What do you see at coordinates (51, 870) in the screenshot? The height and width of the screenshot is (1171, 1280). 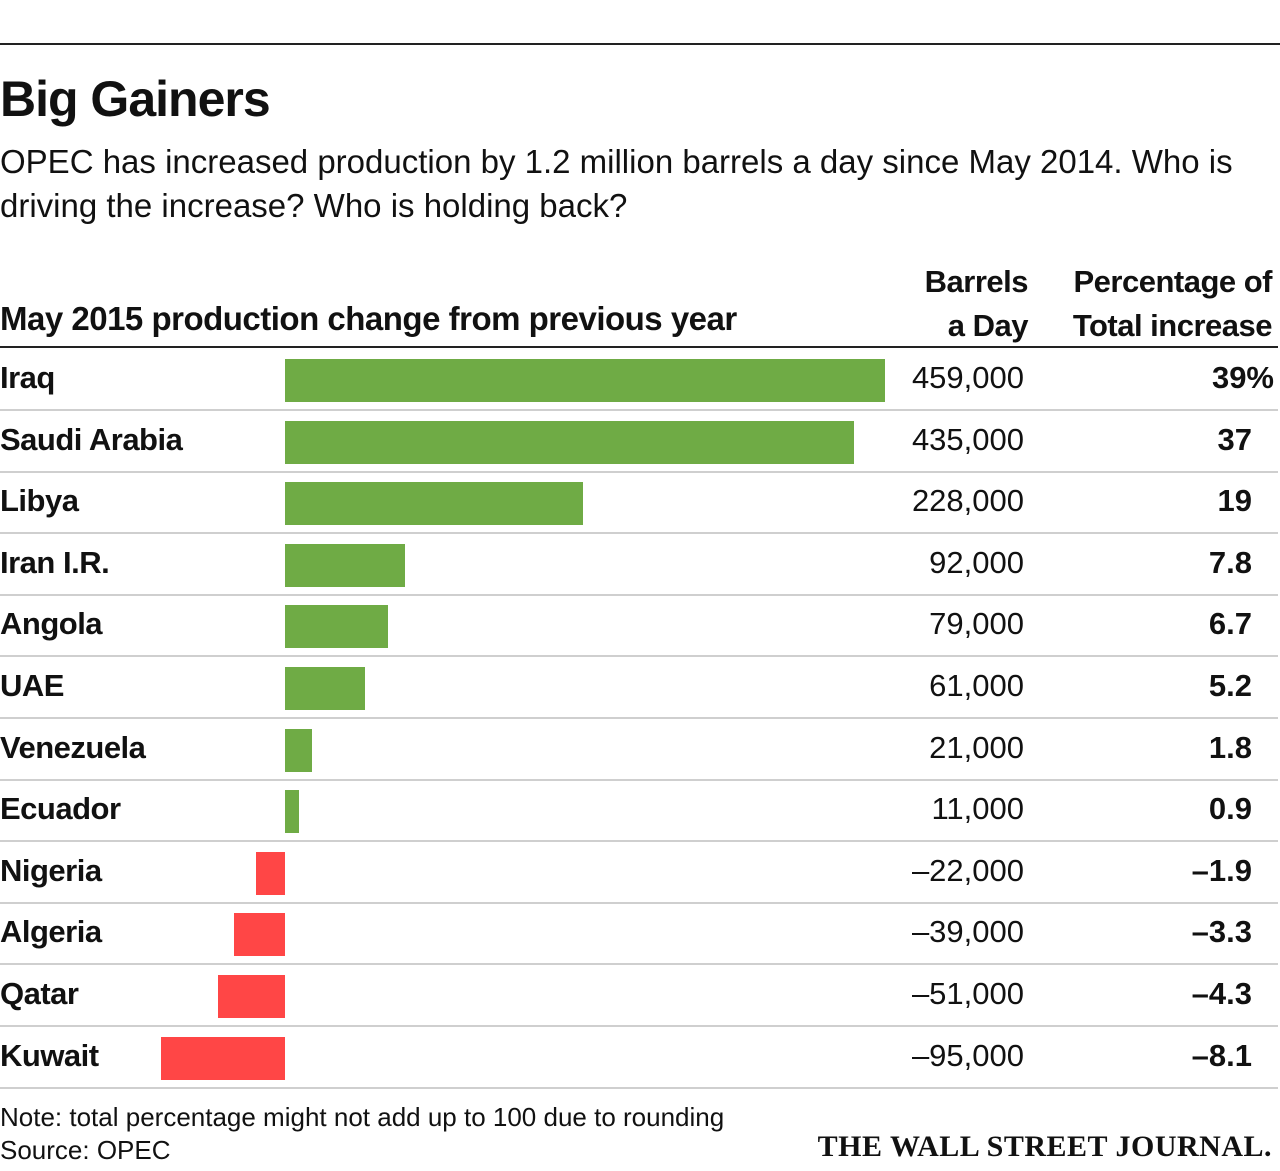 I see `country-label: Nigeria` at bounding box center [51, 870].